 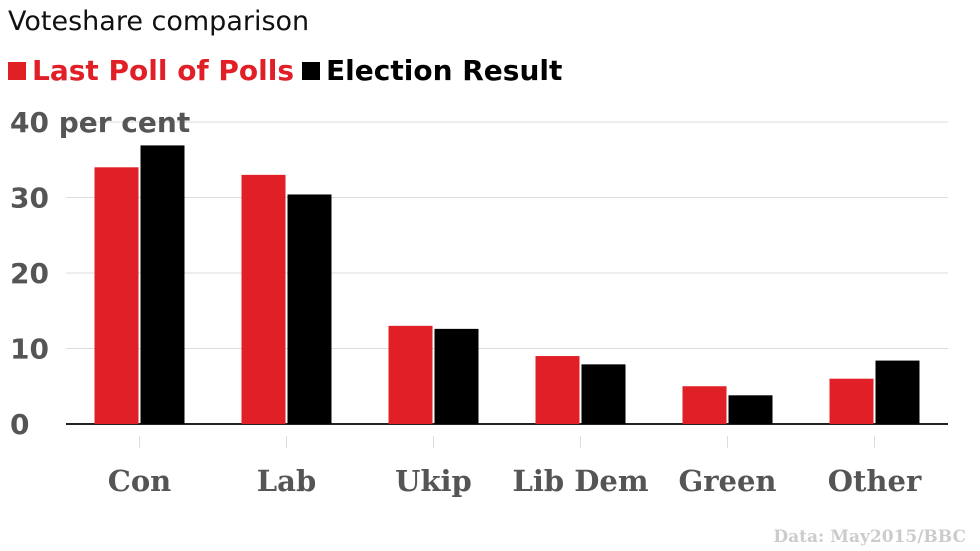 What do you see at coordinates (869, 537) in the screenshot?
I see `data-source: Data: May2015/BBC` at bounding box center [869, 537].